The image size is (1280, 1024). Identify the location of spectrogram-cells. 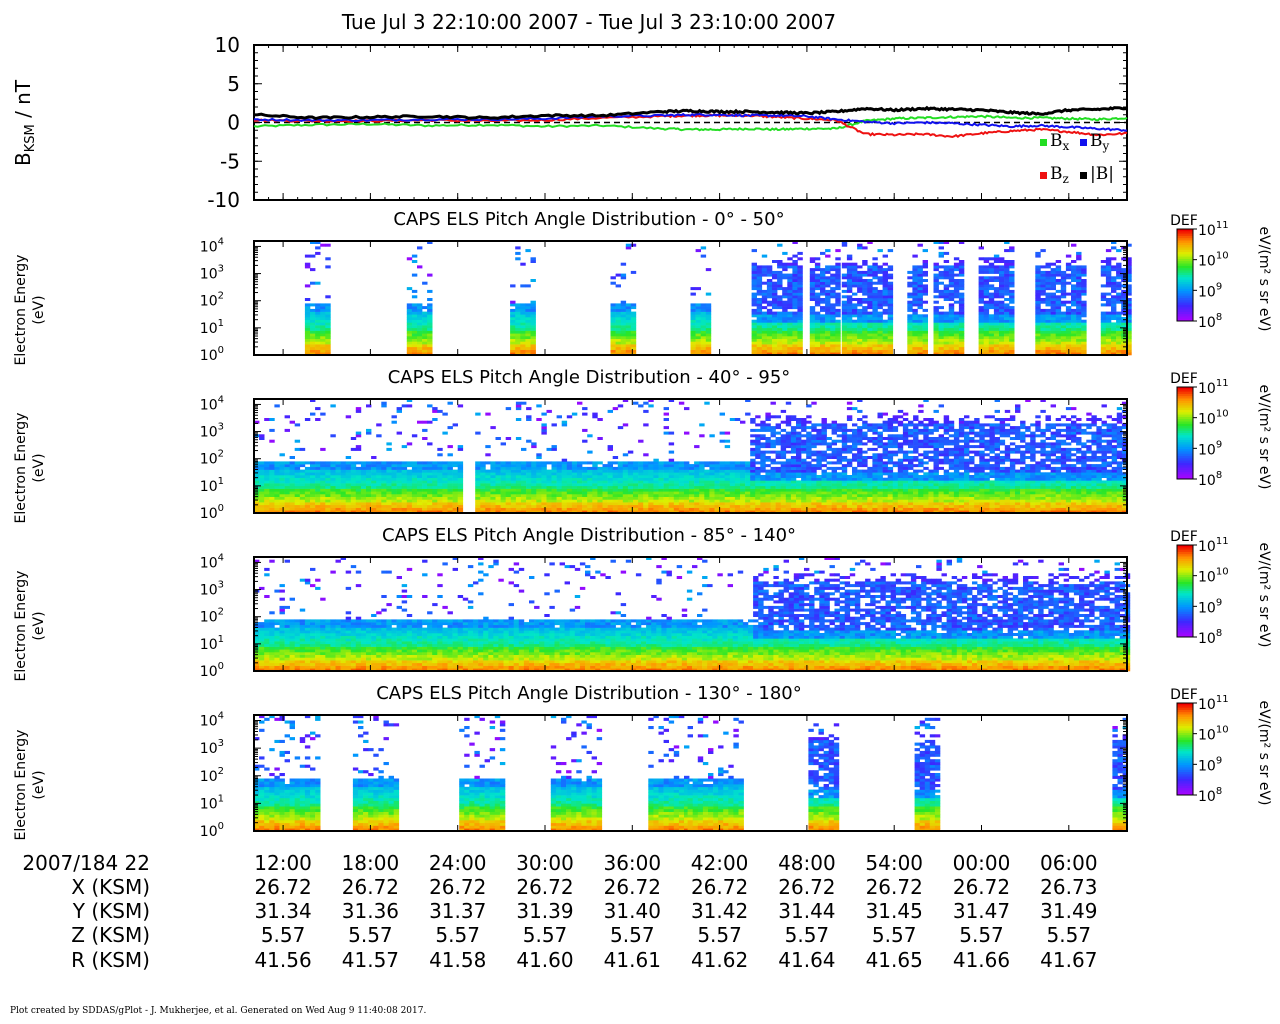
(691, 456).